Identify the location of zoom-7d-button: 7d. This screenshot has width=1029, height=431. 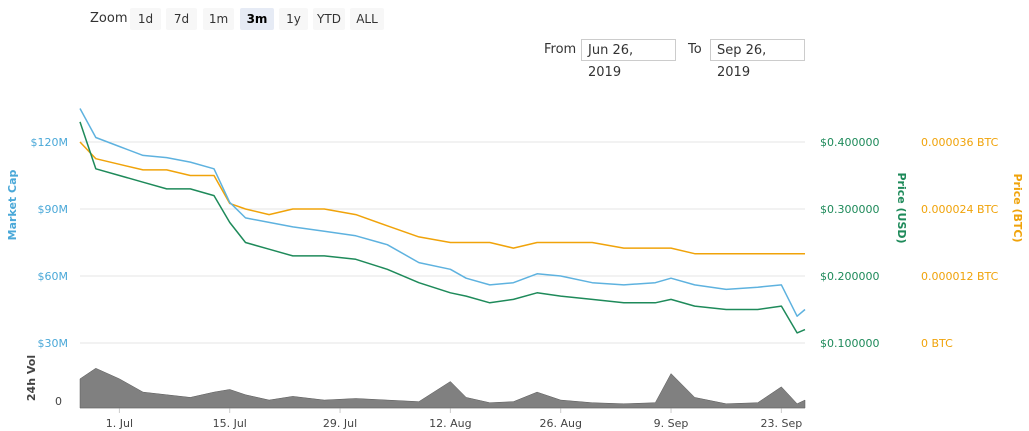
(181, 19).